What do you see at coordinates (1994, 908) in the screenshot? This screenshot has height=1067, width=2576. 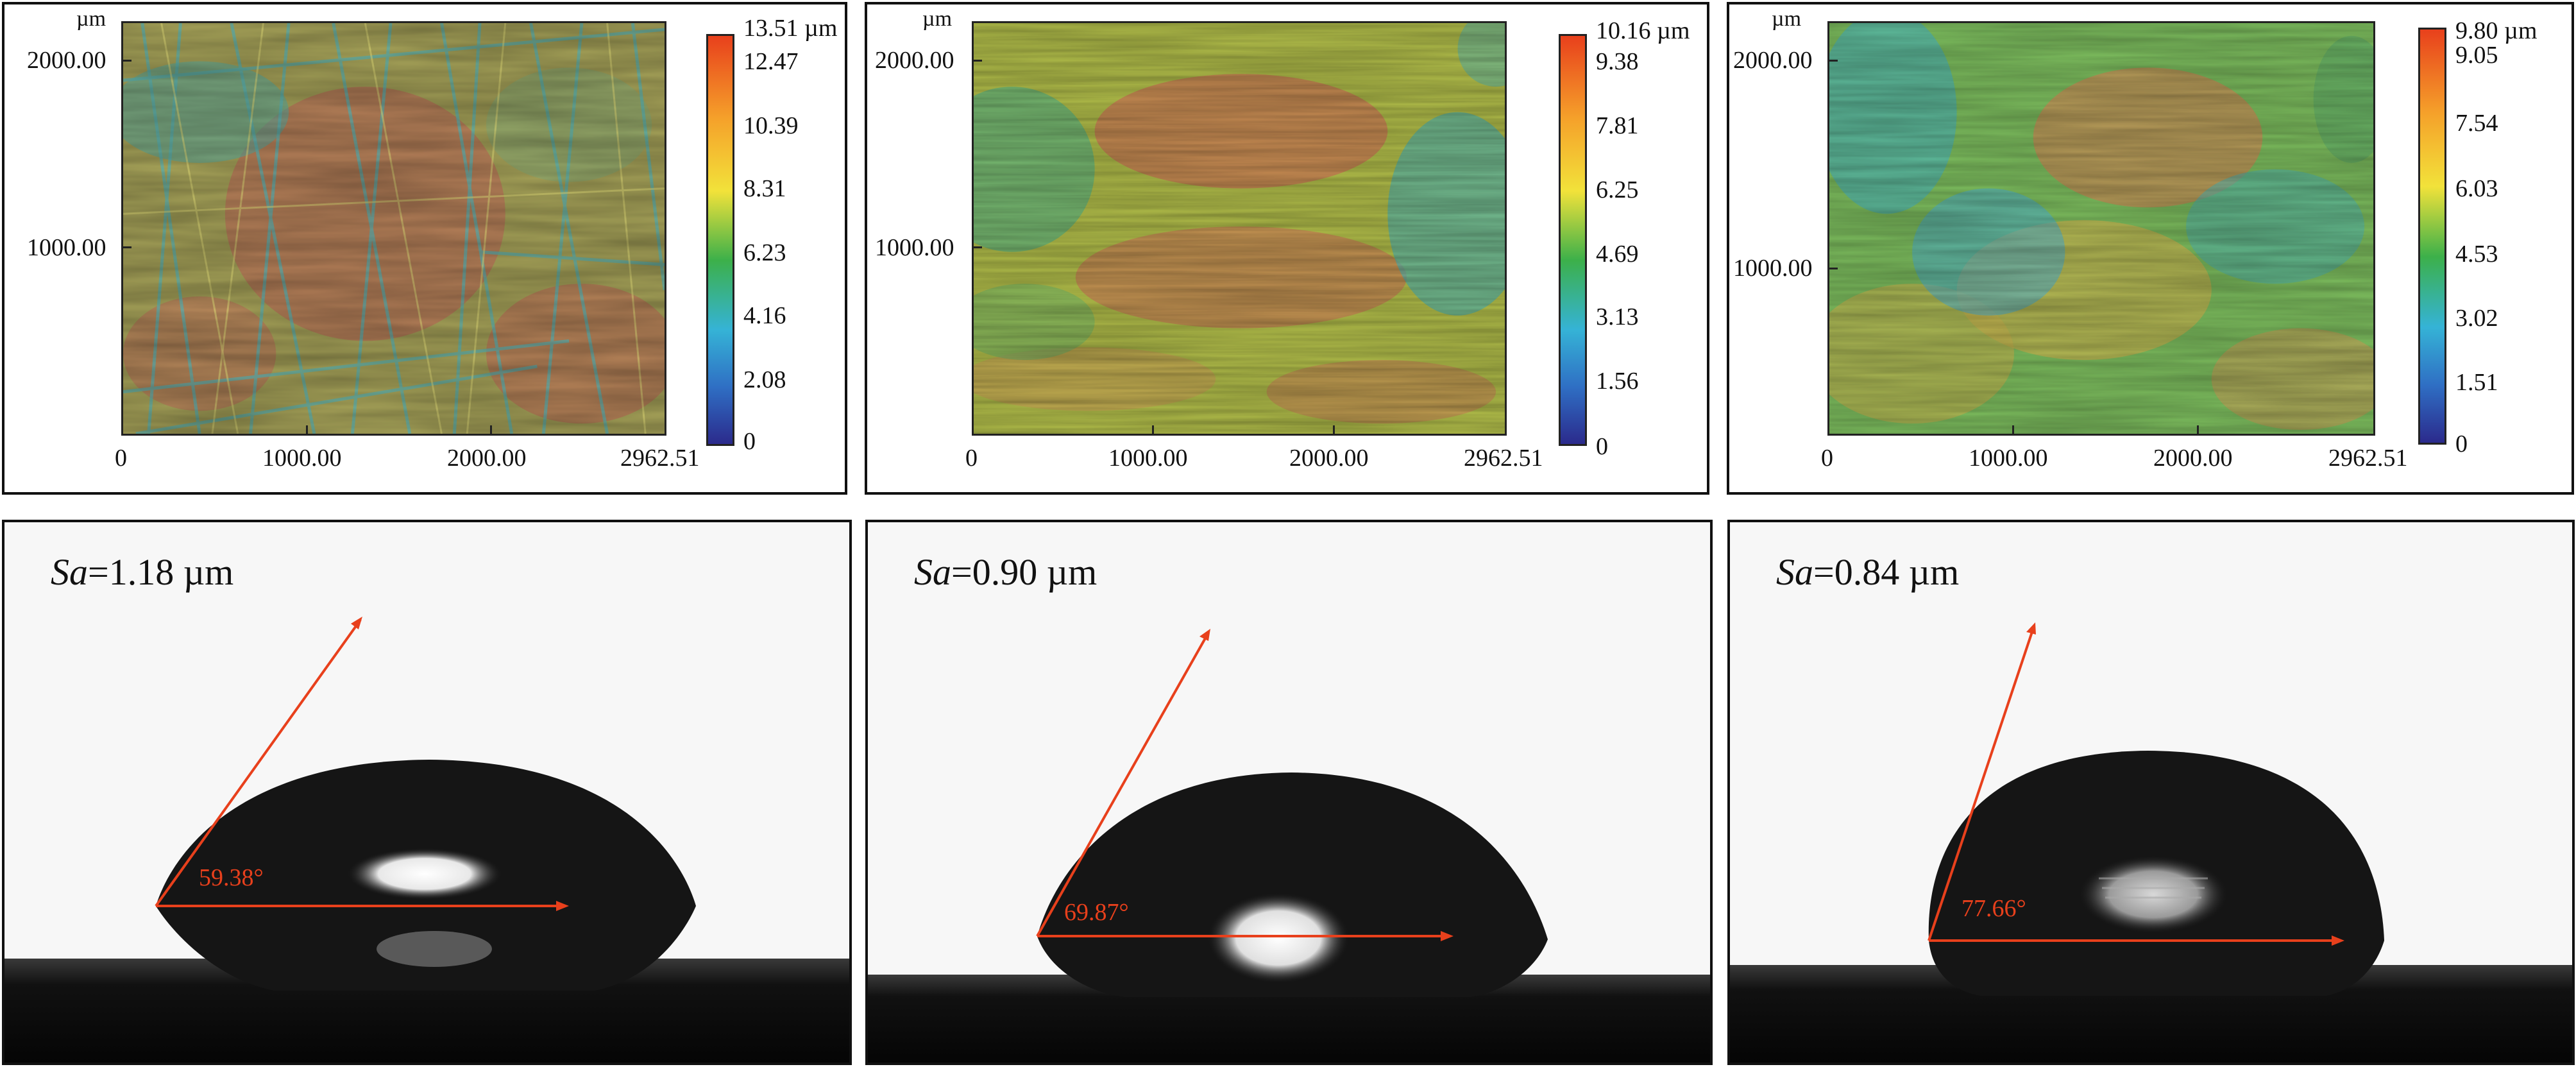 I see `contact-angle-label: 77.66°` at bounding box center [1994, 908].